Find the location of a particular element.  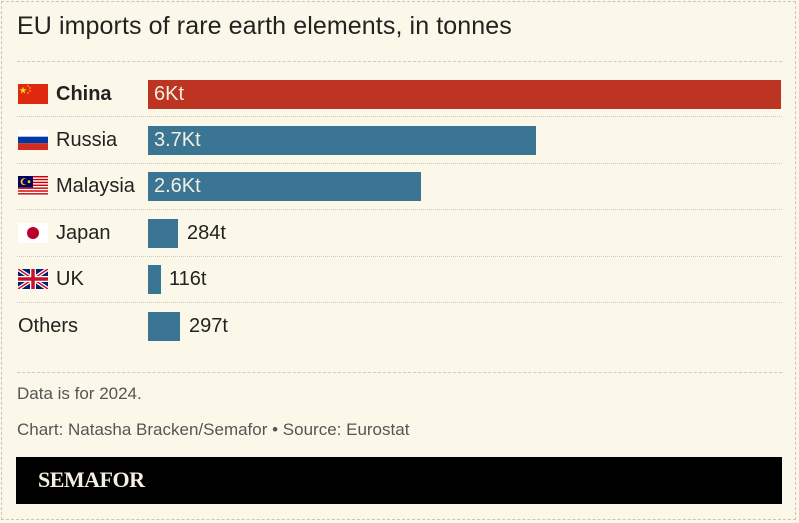

bar-uk is located at coordinates (154, 279).